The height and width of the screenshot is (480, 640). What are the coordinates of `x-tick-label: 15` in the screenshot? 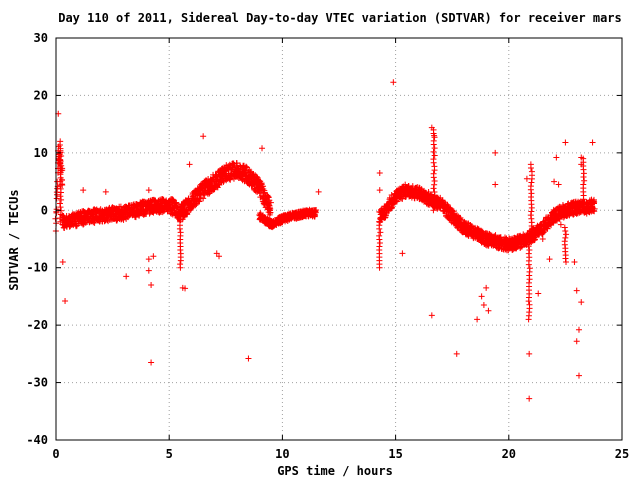 It's located at (395, 454).